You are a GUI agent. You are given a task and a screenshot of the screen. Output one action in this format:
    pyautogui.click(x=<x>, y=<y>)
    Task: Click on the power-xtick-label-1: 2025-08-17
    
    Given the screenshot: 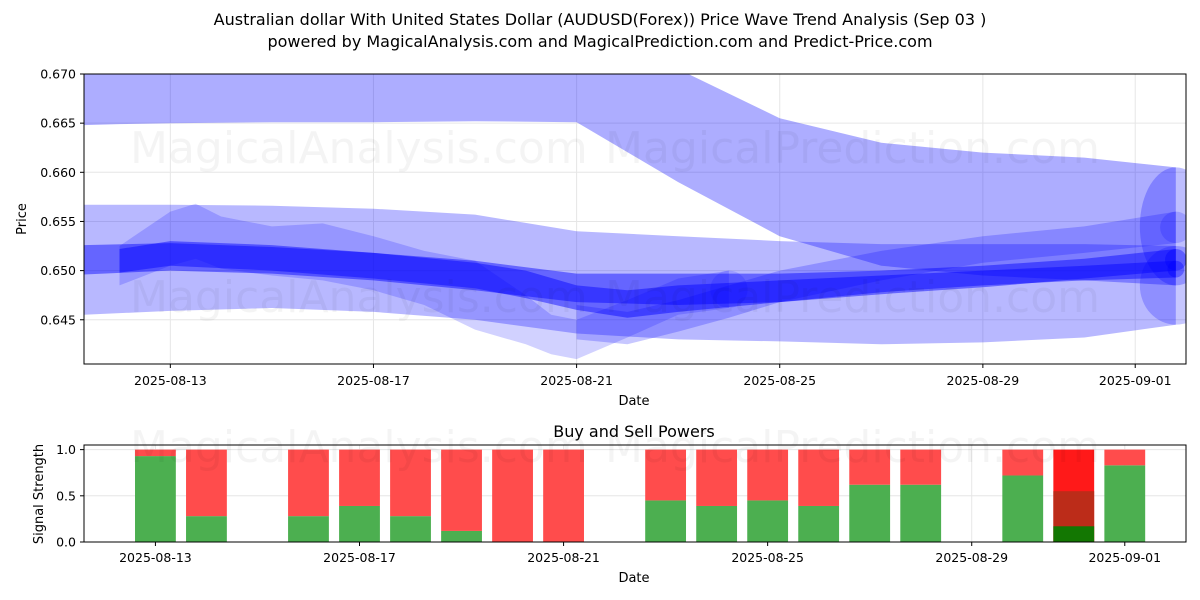 What is the action you would take?
    pyautogui.click(x=359, y=557)
    